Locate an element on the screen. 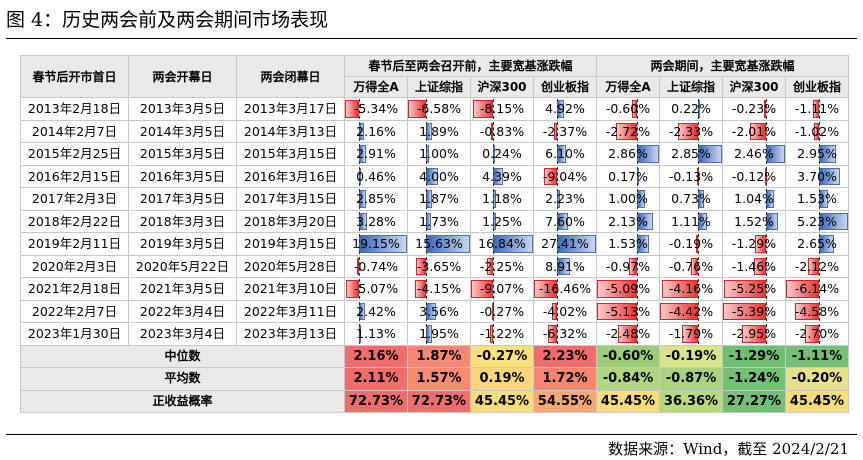  return-value: -6.32% is located at coordinates (565, 333).